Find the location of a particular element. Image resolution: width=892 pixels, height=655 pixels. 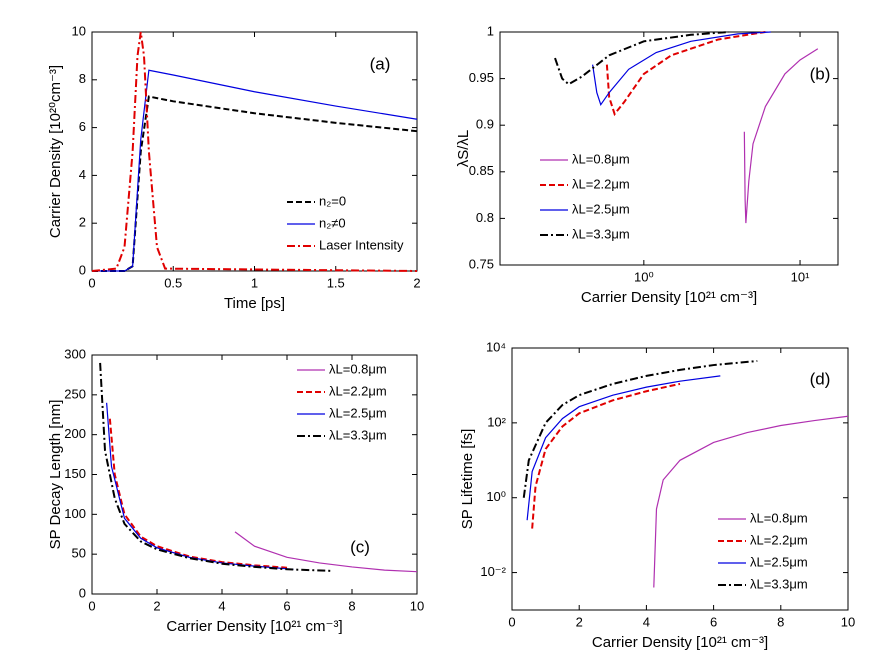

x-tick-label: 10¹ is located at coordinates (800, 276).